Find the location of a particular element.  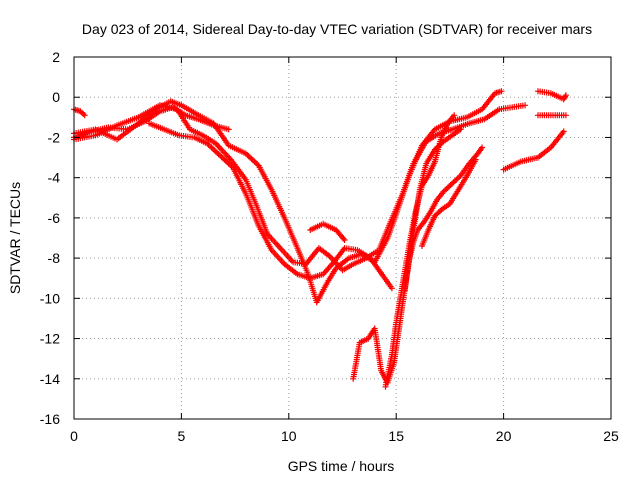

y-axis-label: SDTVAR / TECUs is located at coordinates (15, 238).